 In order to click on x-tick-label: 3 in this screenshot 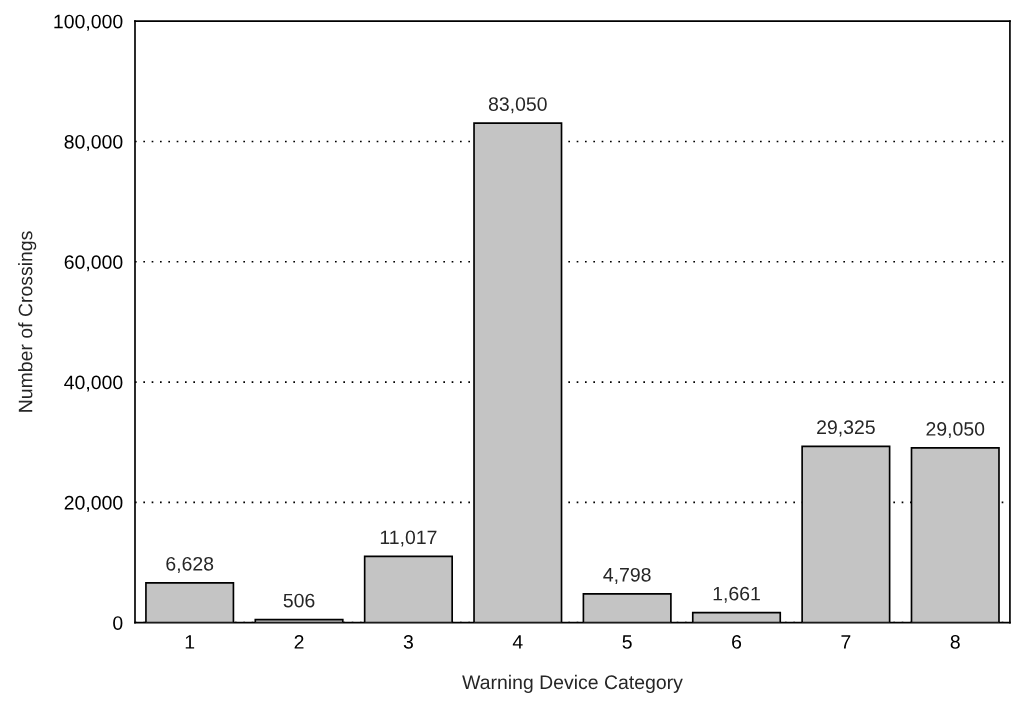, I will do `click(408, 642)`.